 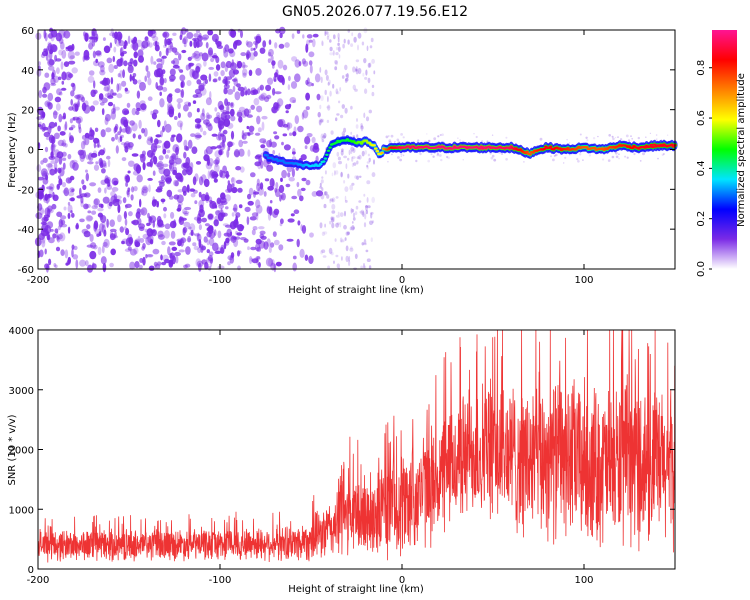 I want to click on x-tick-label: 0, so click(x=402, y=280).